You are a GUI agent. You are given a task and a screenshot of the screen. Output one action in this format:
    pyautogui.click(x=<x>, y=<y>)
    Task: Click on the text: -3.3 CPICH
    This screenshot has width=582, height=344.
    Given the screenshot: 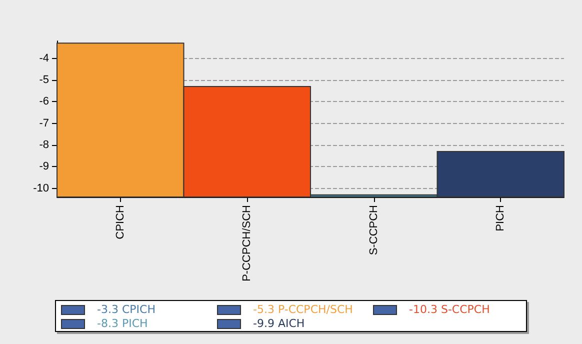 What is the action you would take?
    pyautogui.click(x=126, y=309)
    